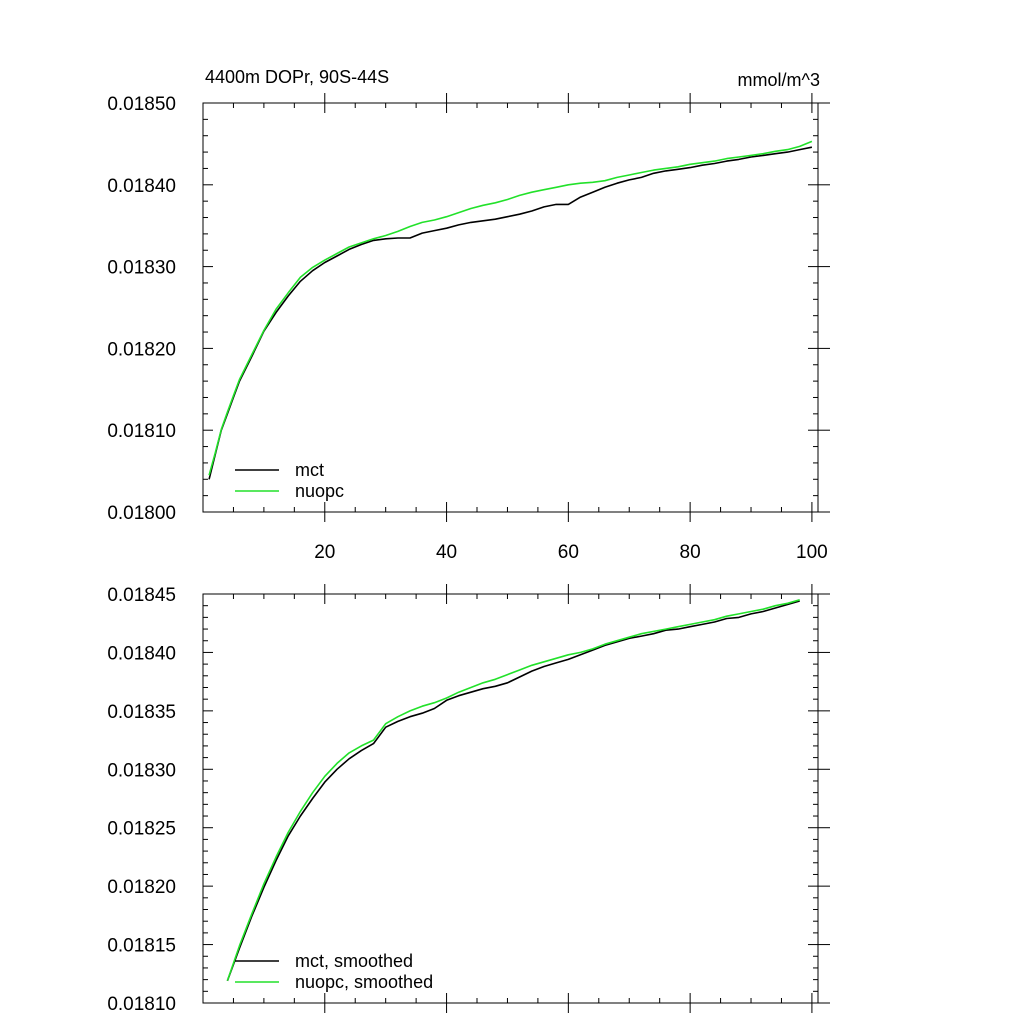 The height and width of the screenshot is (1024, 1024). I want to click on x-tick-label: 20, so click(324, 552).